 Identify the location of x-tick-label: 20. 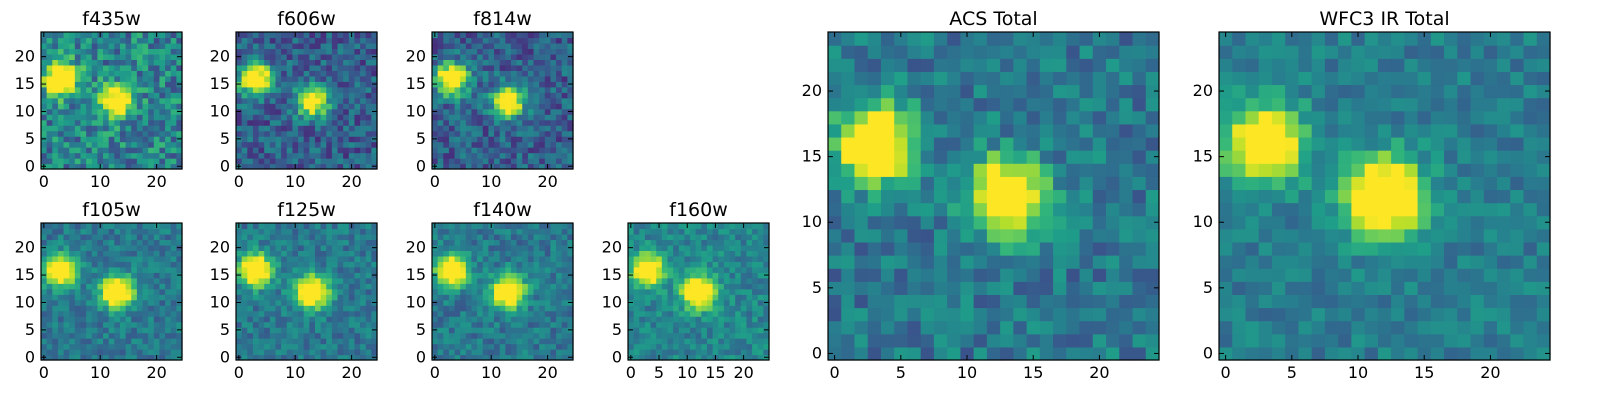
(547, 372).